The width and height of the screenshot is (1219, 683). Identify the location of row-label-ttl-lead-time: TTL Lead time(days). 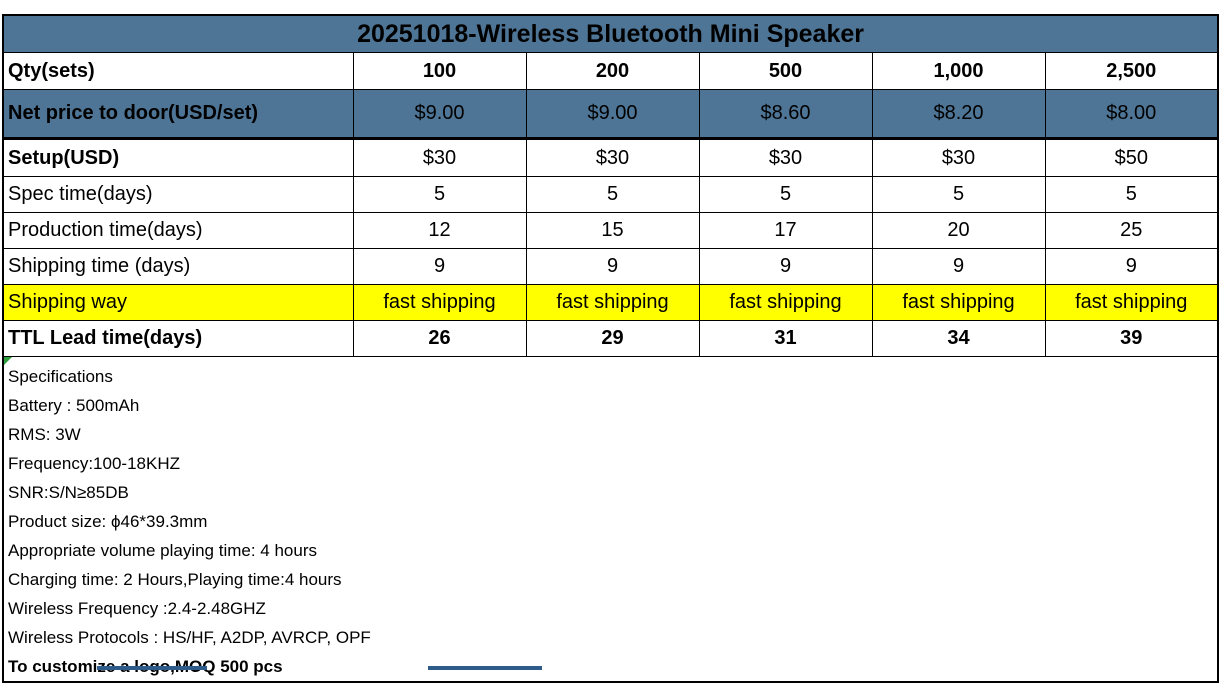
(178, 338).